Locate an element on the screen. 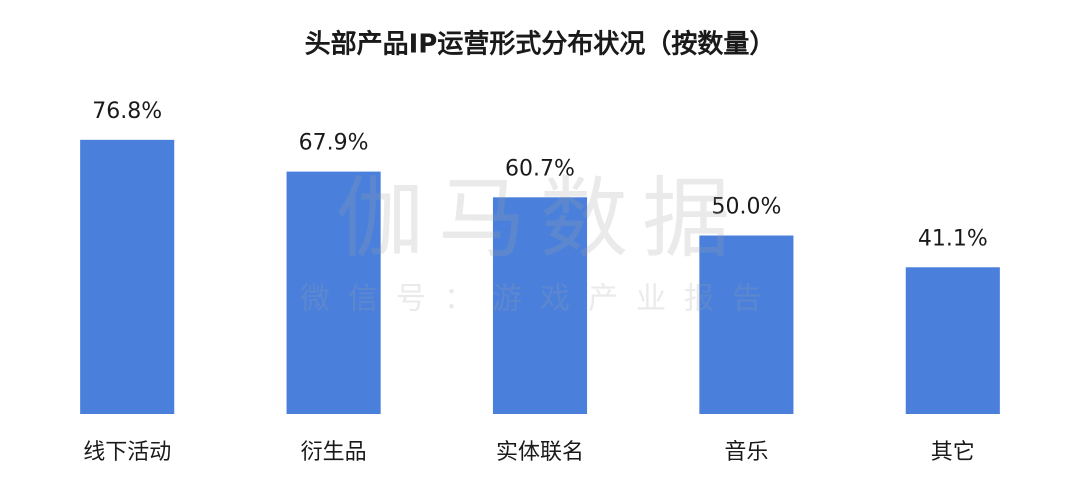 The height and width of the screenshot is (485, 1080). value-label: 67.9% is located at coordinates (334, 143).